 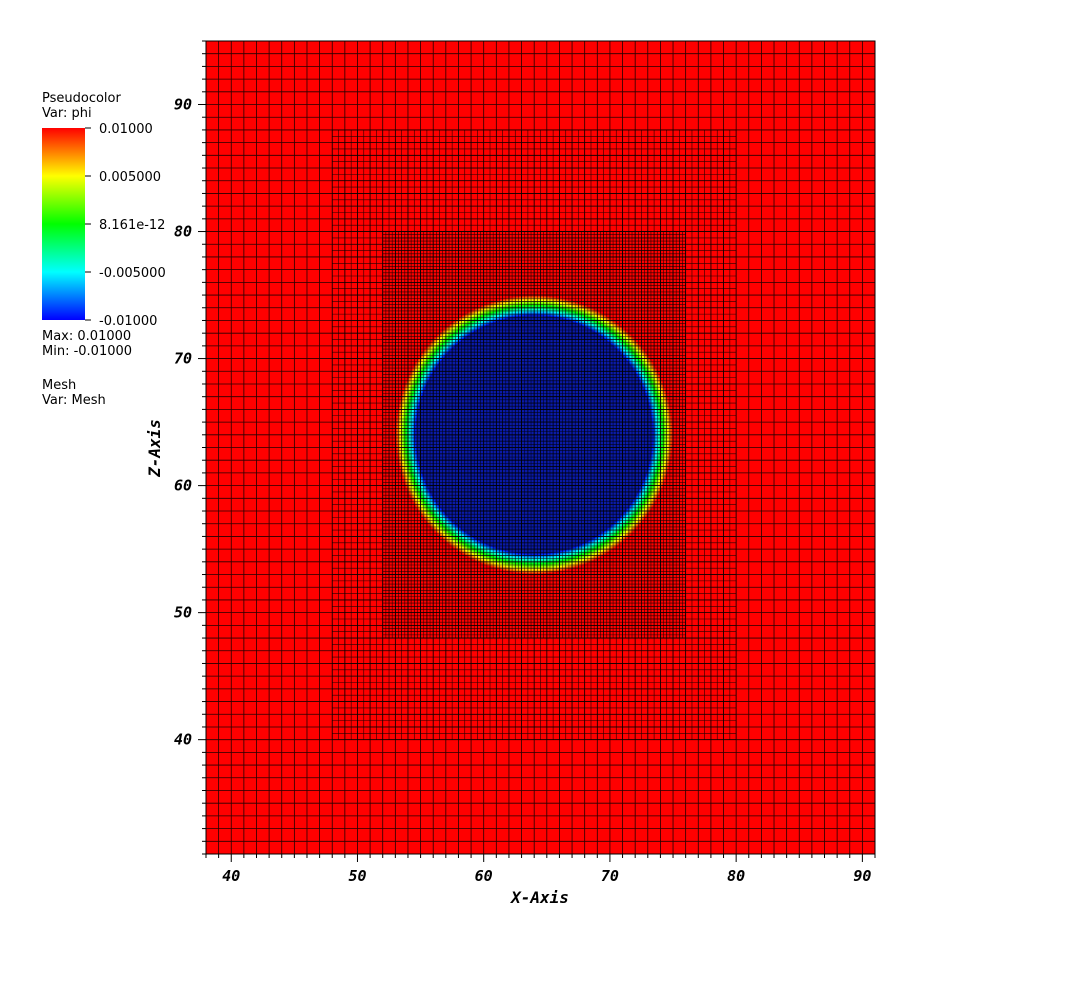 I want to click on y-axis-title: Z-Axis, so click(x=154, y=448).